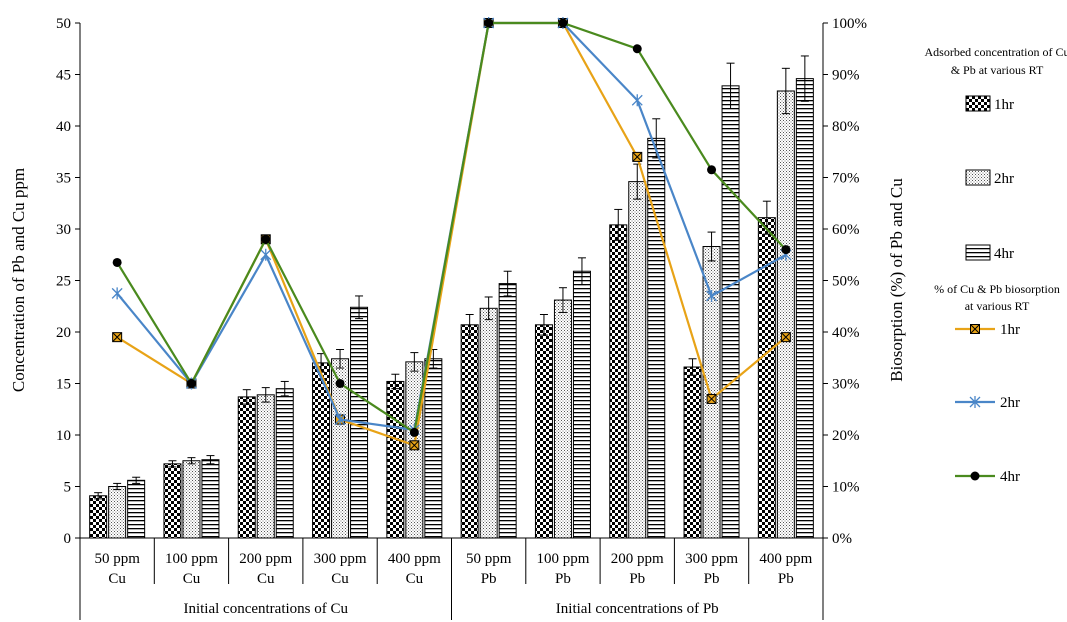 Image resolution: width=1067 pixels, height=622 pixels. Describe the element at coordinates (1004, 254) in the screenshot. I see `legend-label-bar-4hr: 4hr` at that location.